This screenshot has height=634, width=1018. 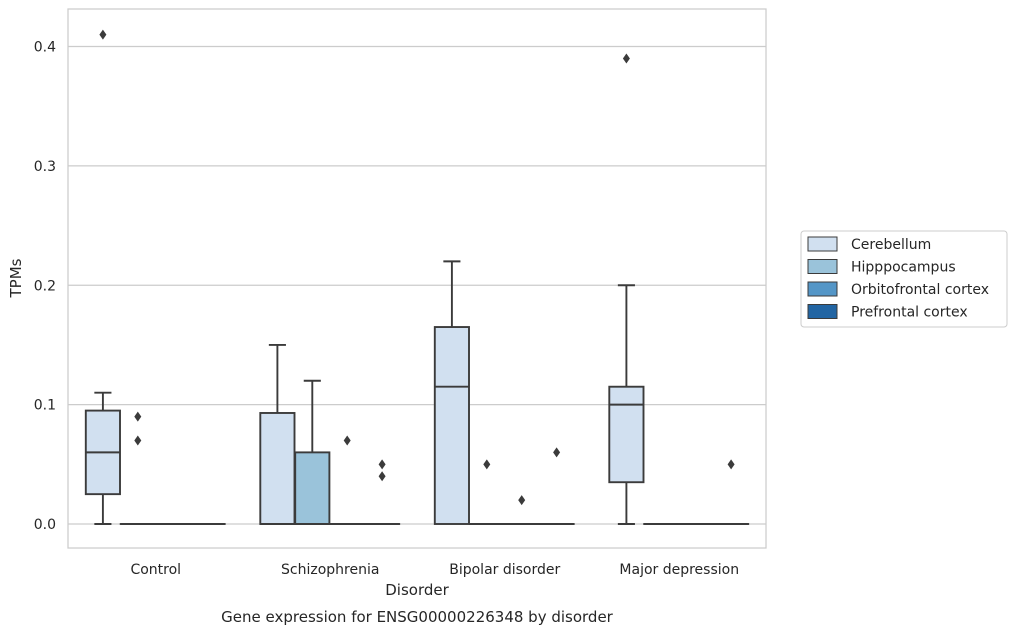 I want to click on y-tick-label: 0.0, so click(x=45, y=525).